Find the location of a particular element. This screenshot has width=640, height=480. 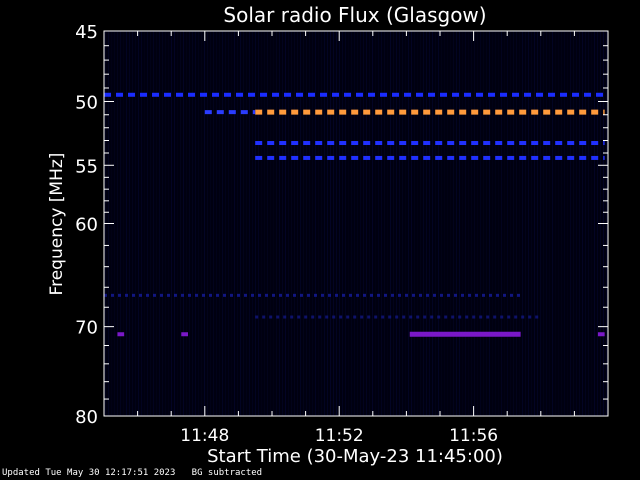

x-tick-label: 11:52 is located at coordinates (339, 436).